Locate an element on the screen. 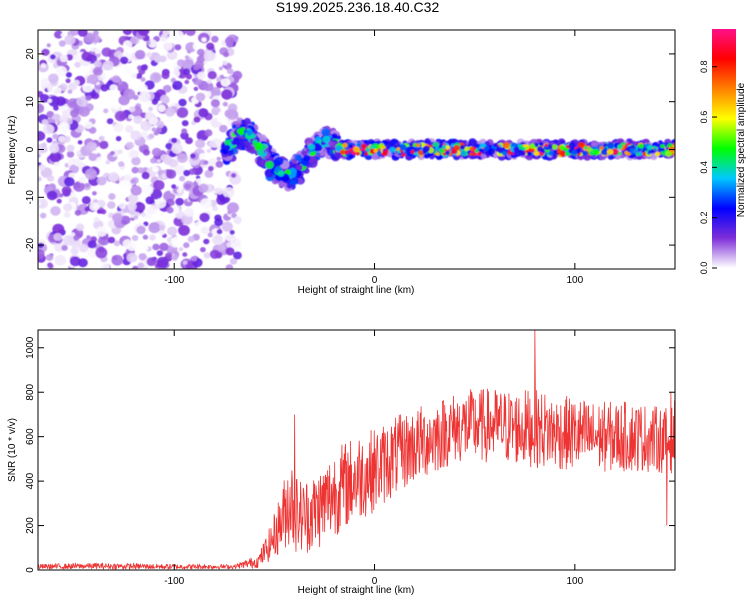 This screenshot has height=600, width=750. snr-ytick-label: 600 is located at coordinates (30, 436).